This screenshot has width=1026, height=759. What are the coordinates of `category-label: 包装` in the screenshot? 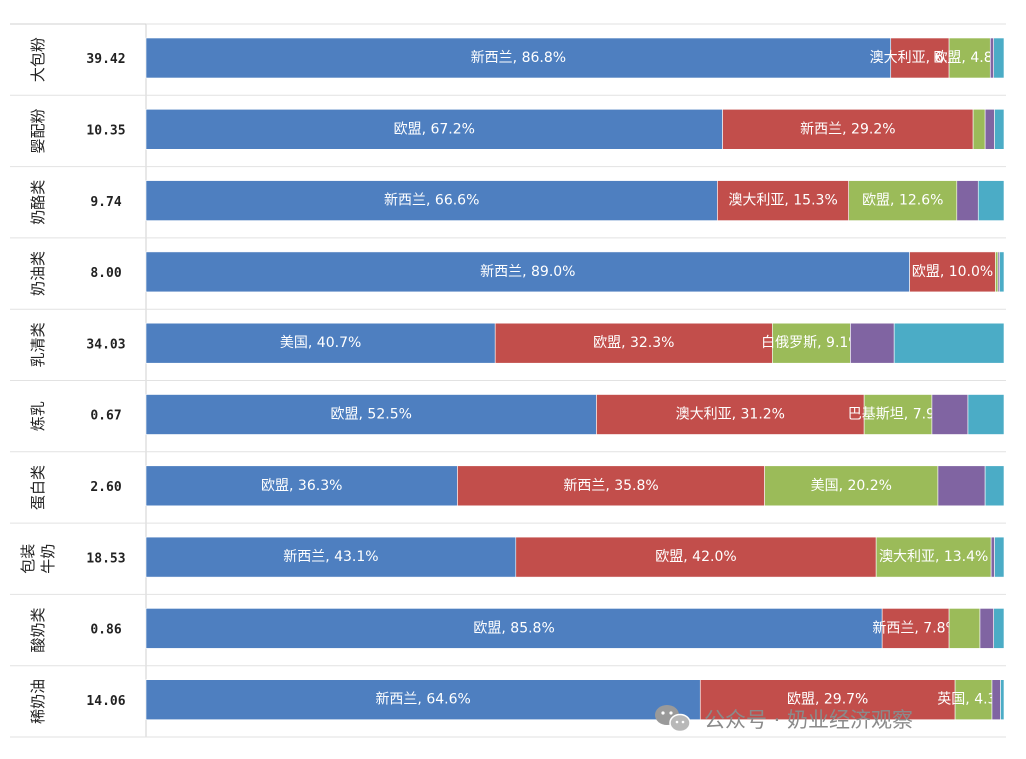 It's located at (28, 559).